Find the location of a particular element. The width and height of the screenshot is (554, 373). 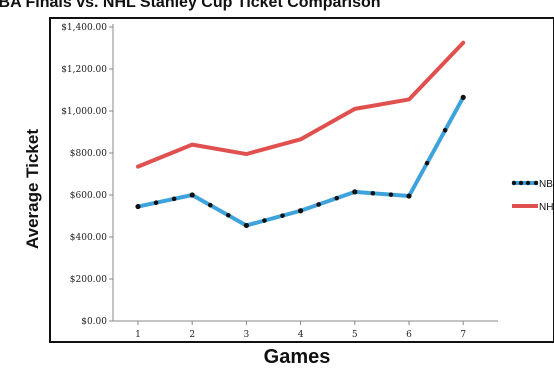

y-tick-label: $1,000.00 is located at coordinates (84, 112).